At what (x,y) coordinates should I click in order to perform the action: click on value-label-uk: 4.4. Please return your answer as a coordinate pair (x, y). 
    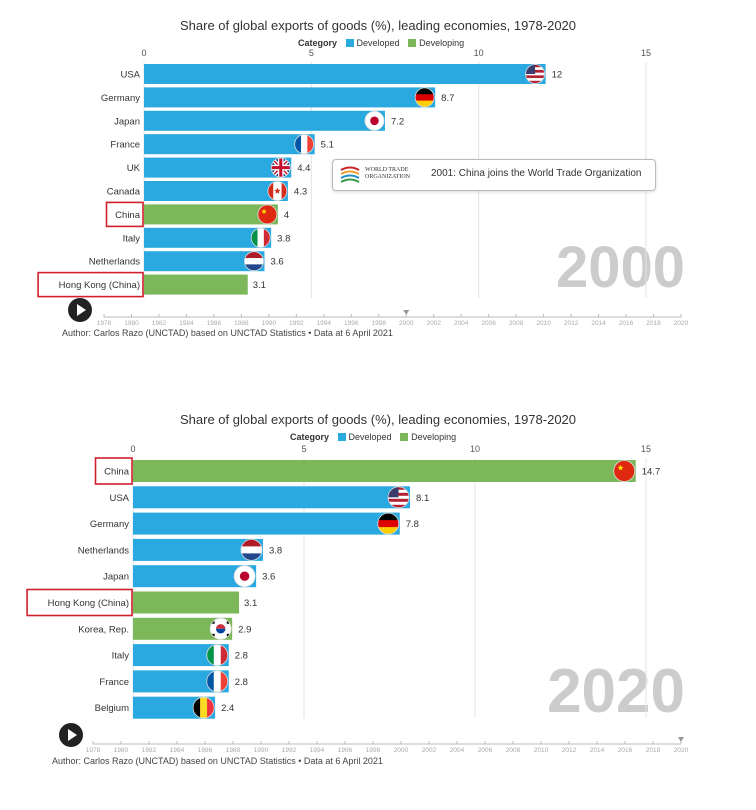
    Looking at the image, I should click on (303, 168).